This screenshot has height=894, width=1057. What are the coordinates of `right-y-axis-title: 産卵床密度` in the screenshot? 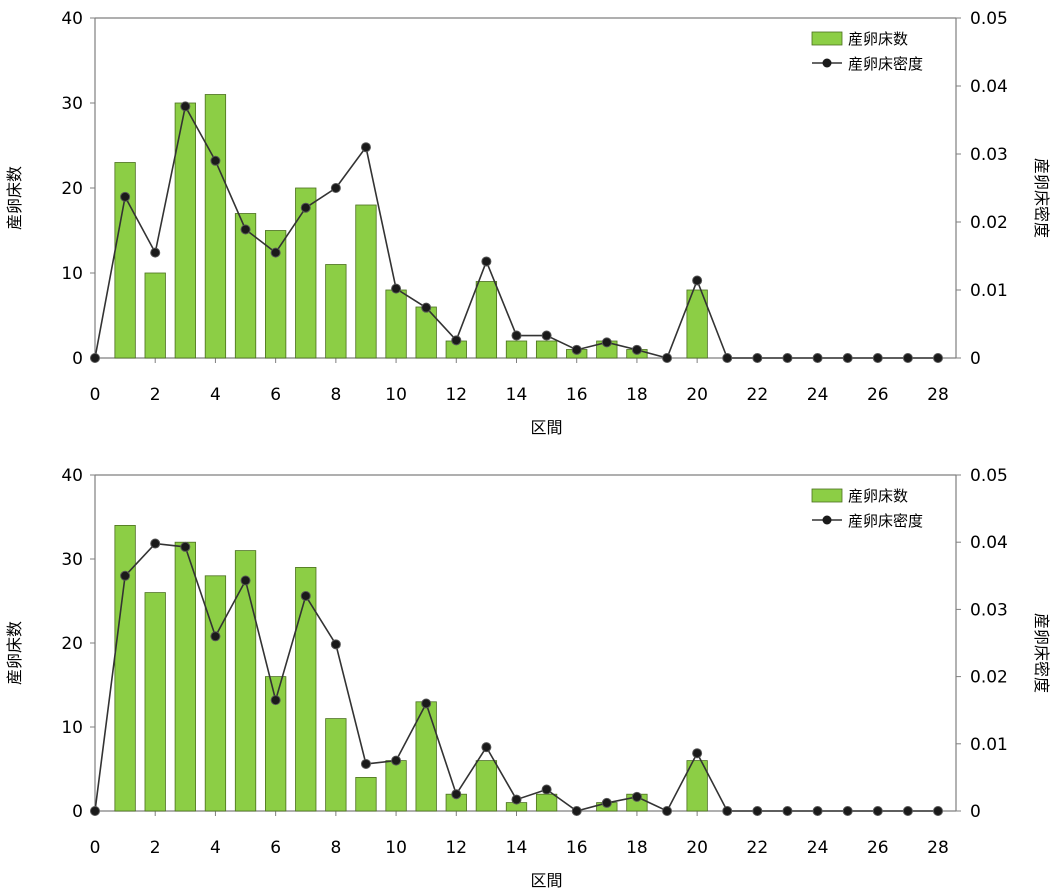 It's located at (1041, 653).